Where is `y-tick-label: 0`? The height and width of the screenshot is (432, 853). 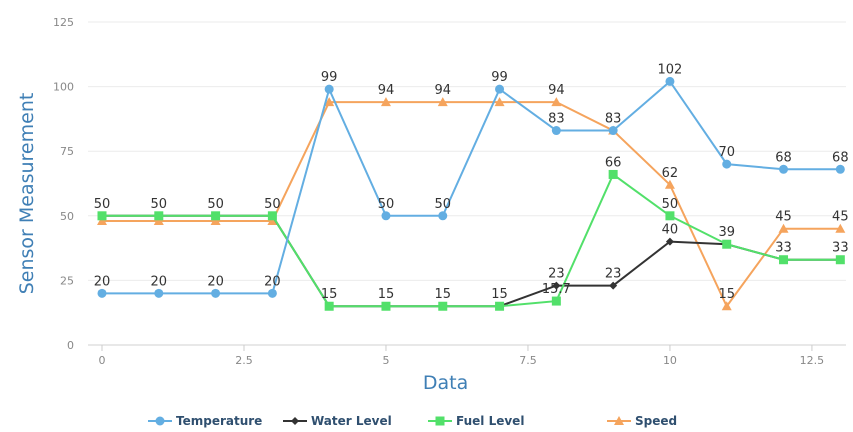 y-tick-label: 0 is located at coordinates (70, 345).